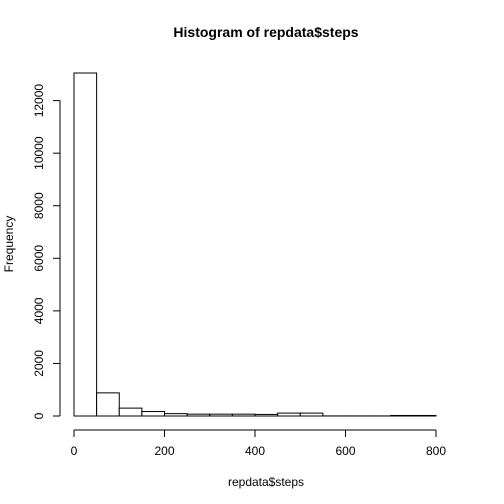 Image resolution: width=504 pixels, height=504 pixels. What do you see at coordinates (266, 482) in the screenshot?
I see `x-axis-label: repdata$steps` at bounding box center [266, 482].